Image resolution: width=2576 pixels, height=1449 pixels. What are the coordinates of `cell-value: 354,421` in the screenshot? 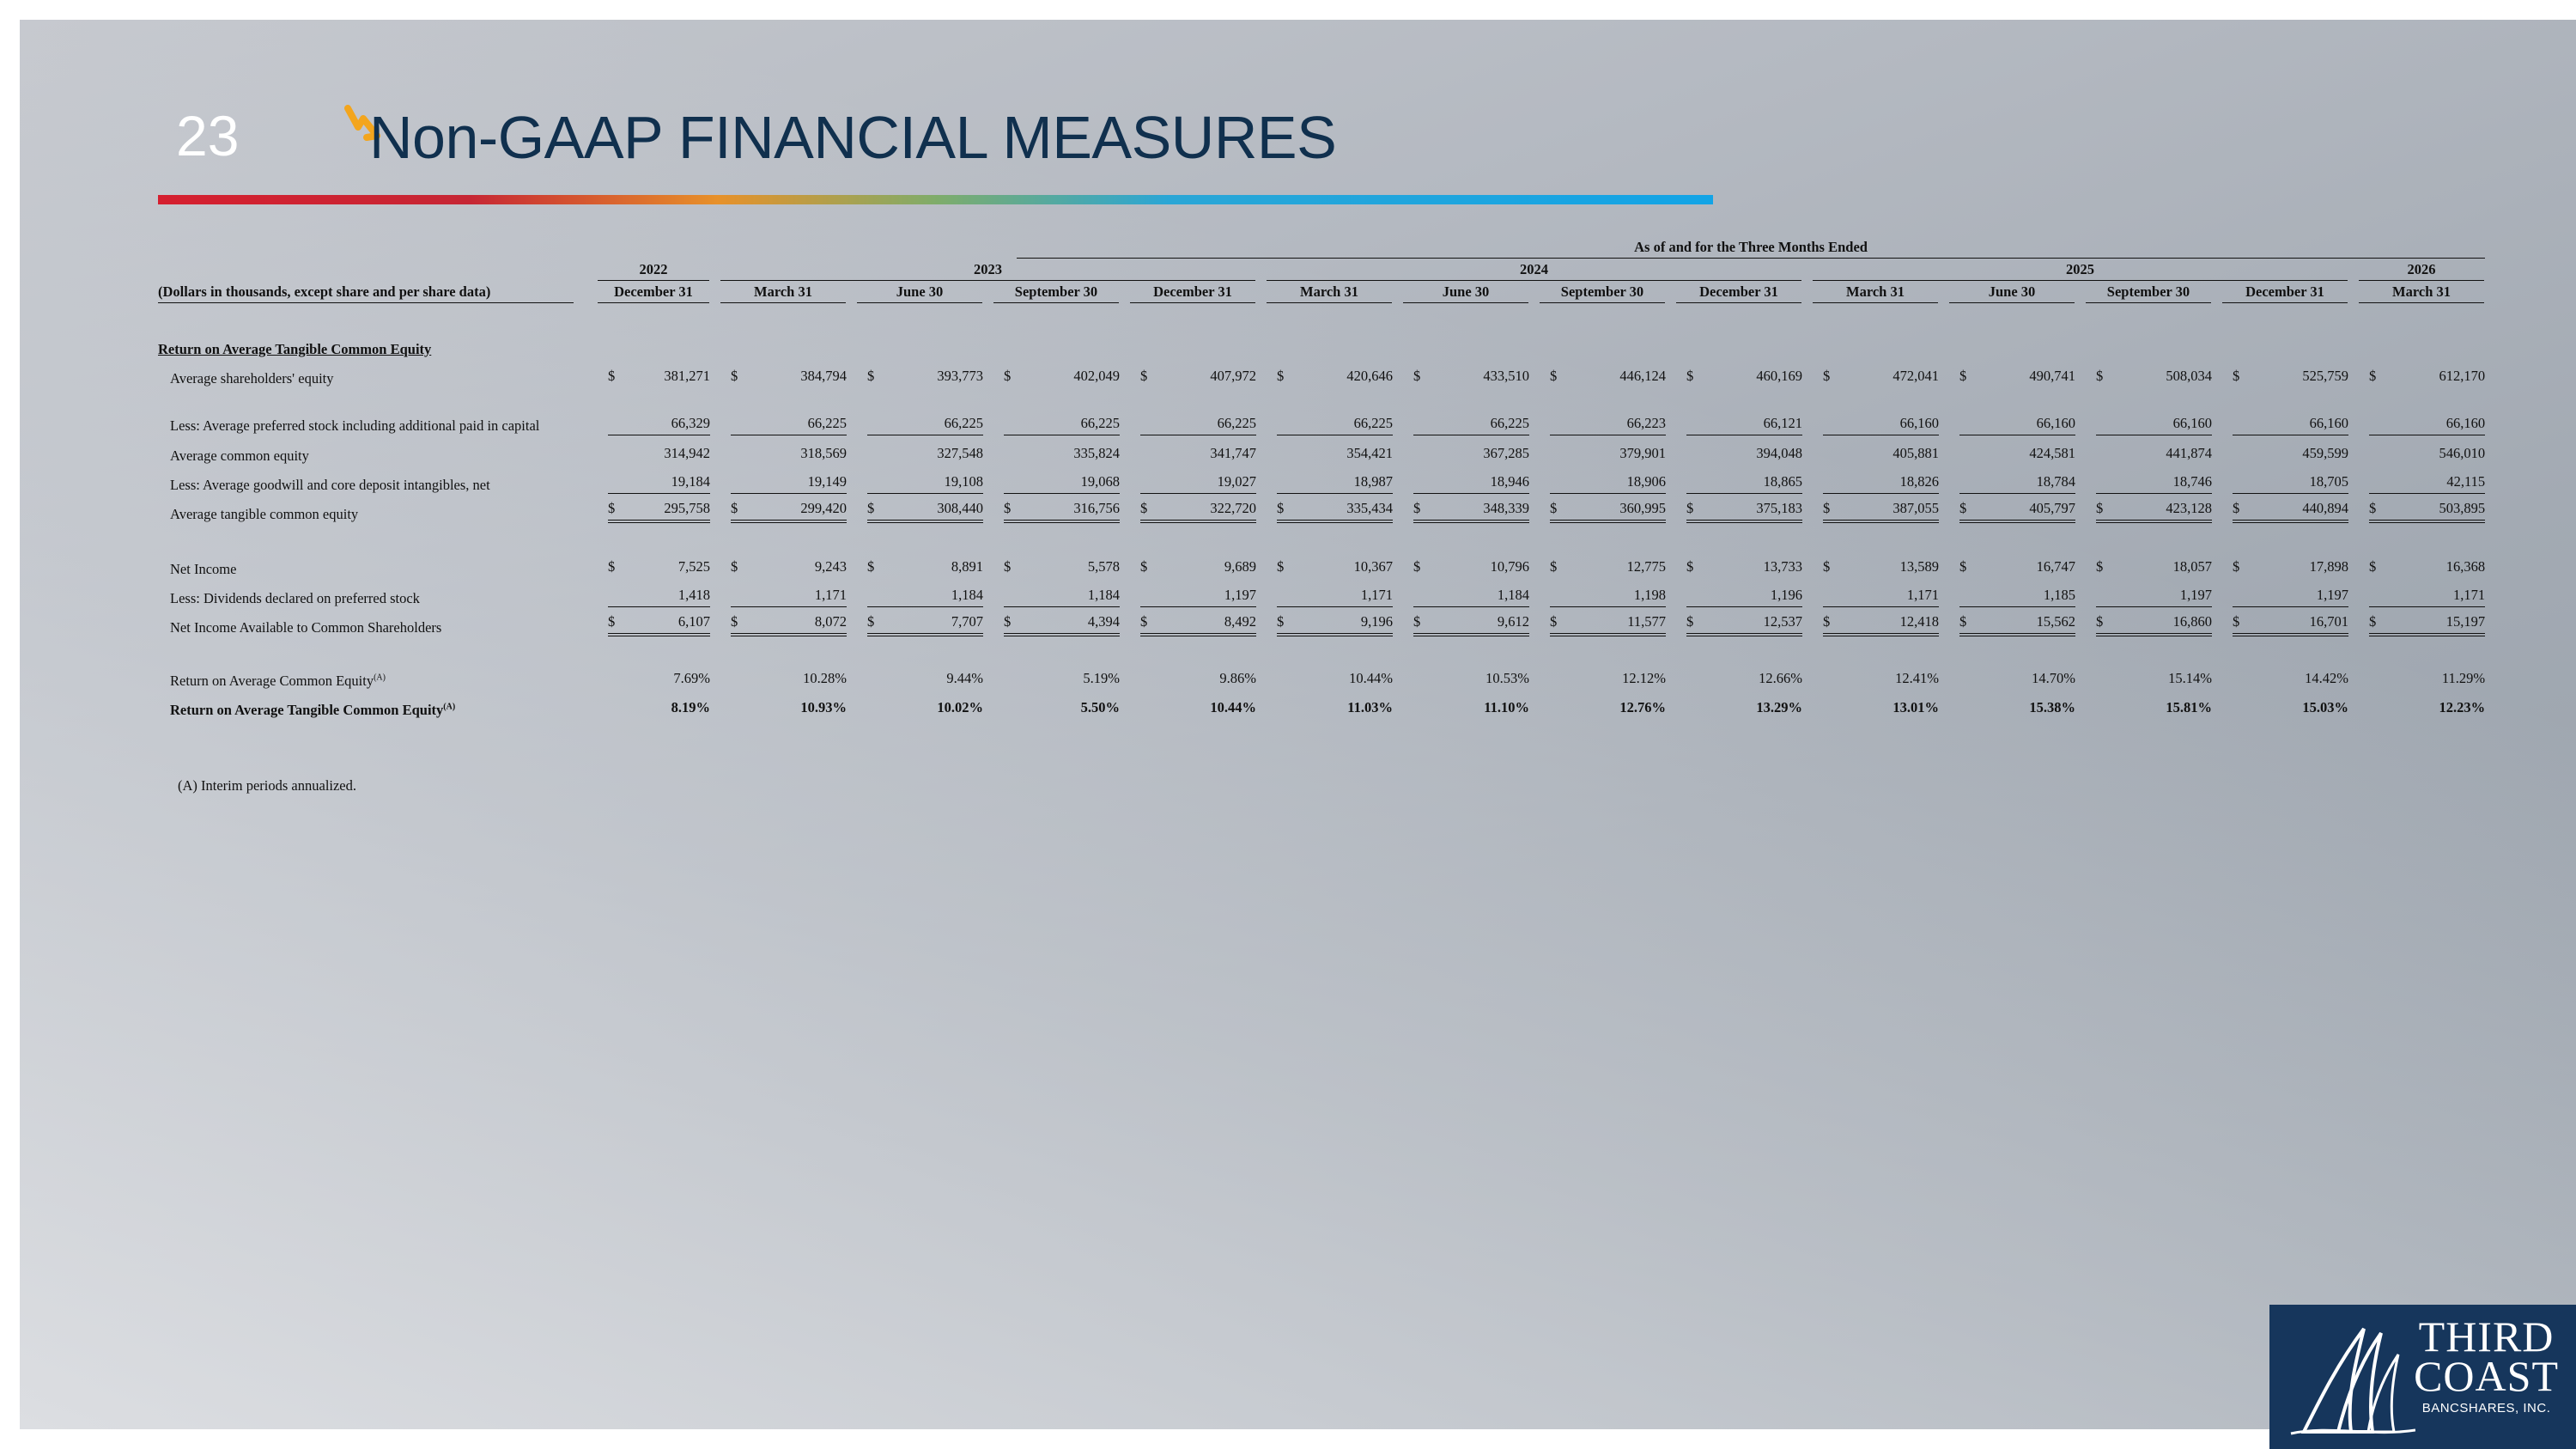 It's located at (1369, 453).